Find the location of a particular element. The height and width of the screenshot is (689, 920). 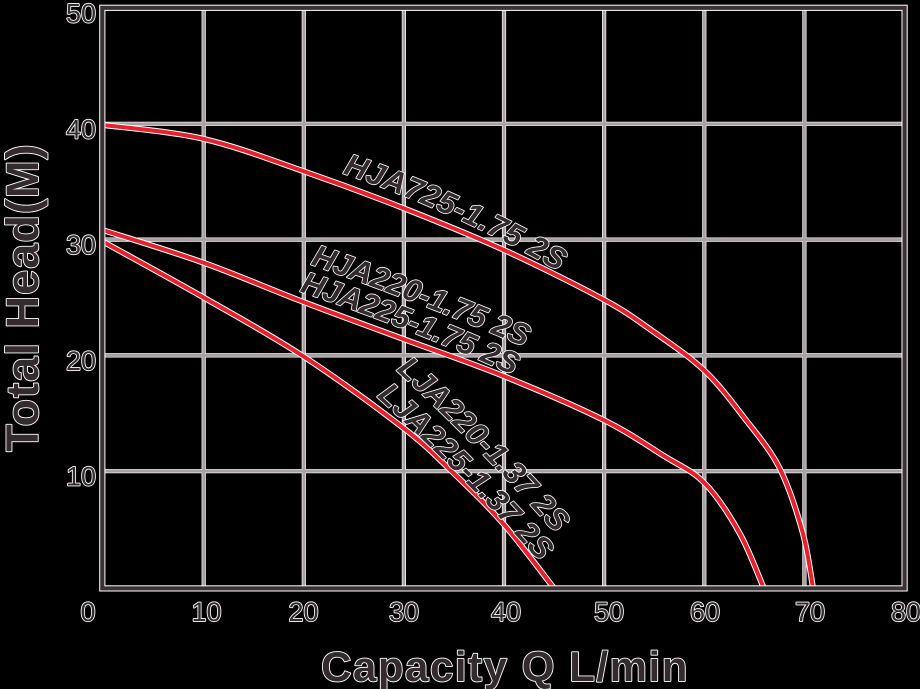

svg-text: Capacity Q L/min is located at coordinates (505, 666).